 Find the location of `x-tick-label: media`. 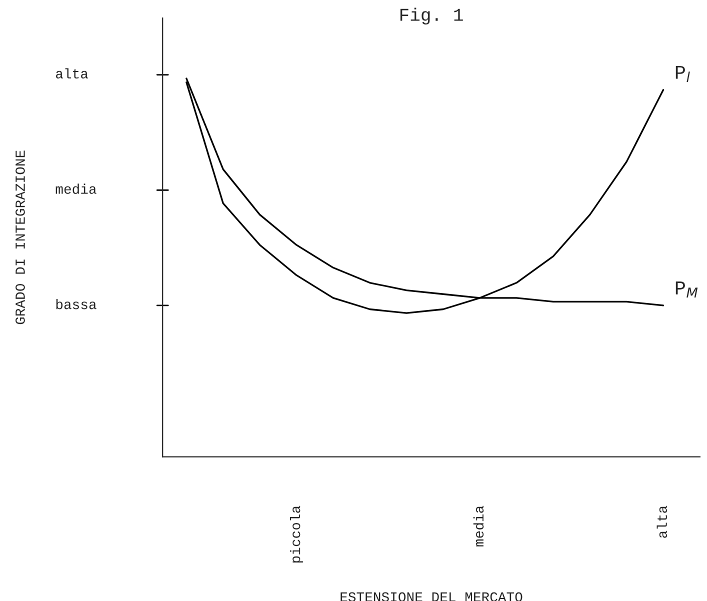

x-tick-label: media is located at coordinates (478, 526).